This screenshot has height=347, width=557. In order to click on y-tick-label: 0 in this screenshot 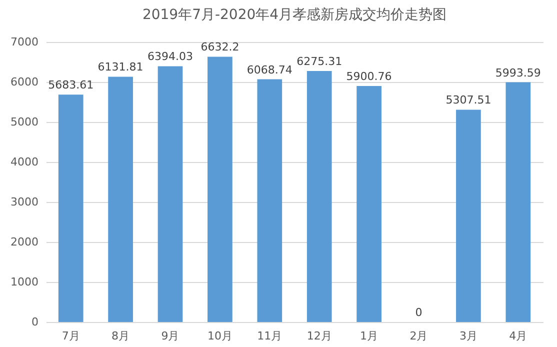, I will do `click(35, 322)`.